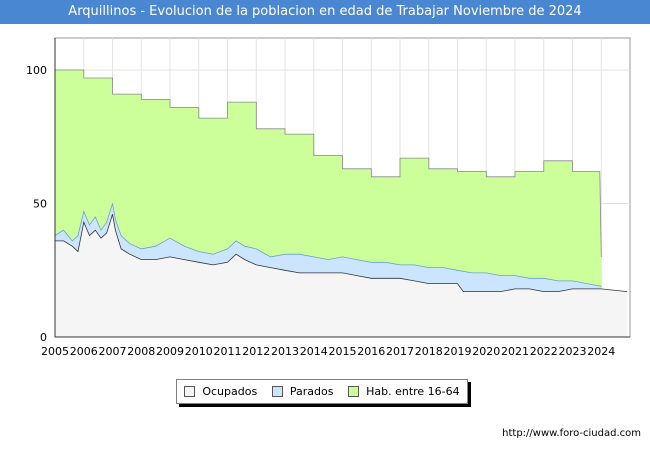 This screenshot has height=450, width=650. I want to click on legend-item-hab: Hab. entre 16-64, so click(404, 391).